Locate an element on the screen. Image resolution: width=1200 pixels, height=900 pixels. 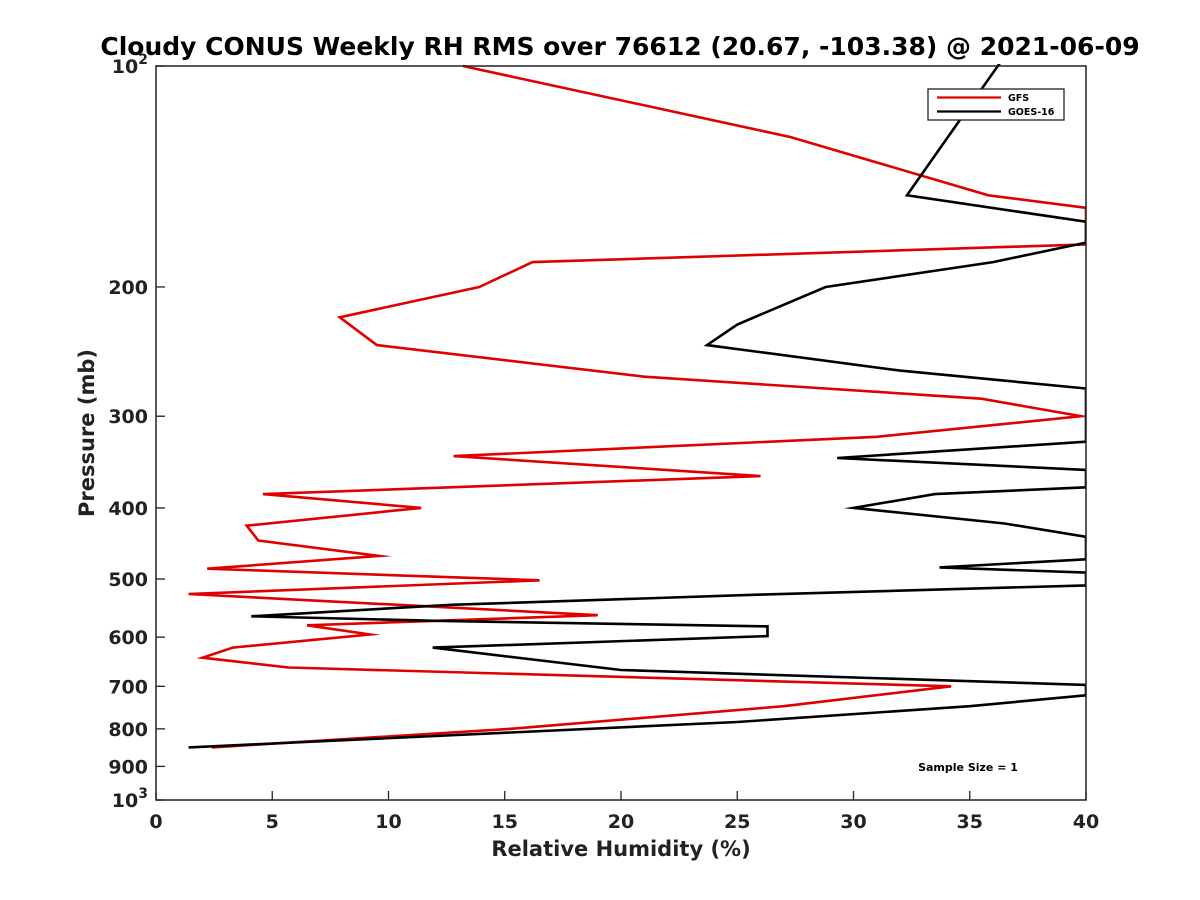
legend: GFS GOES-16 is located at coordinates (996, 104).